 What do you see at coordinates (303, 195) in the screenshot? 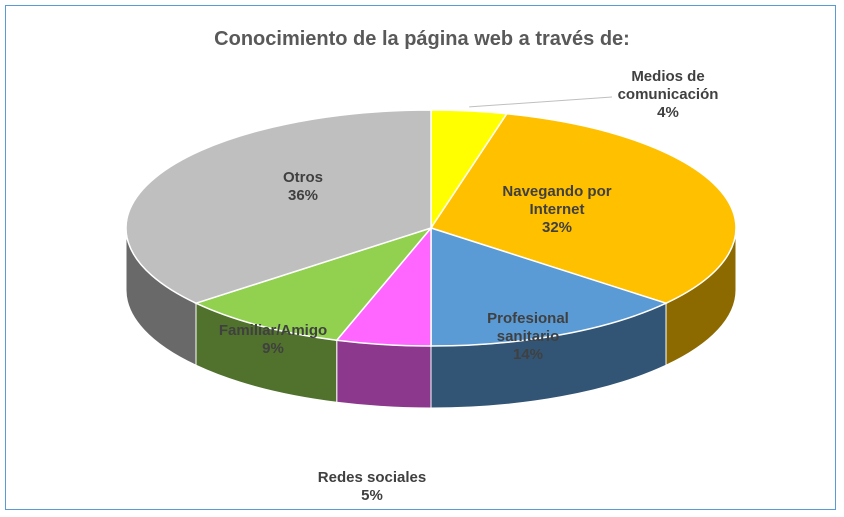
I see `data-label-value: 36%` at bounding box center [303, 195].